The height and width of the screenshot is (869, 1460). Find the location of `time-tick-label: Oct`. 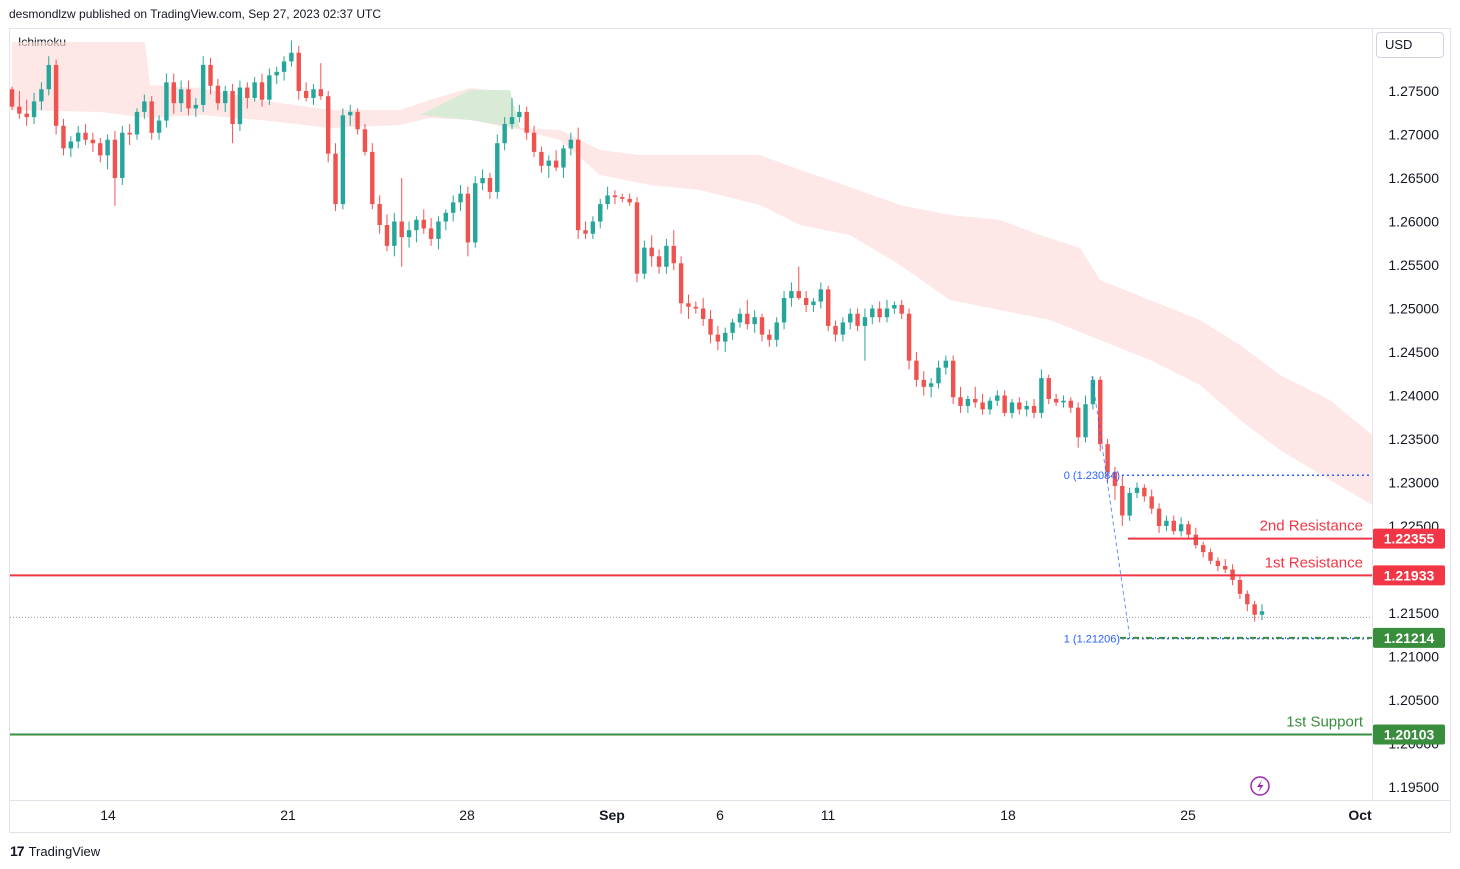

time-tick-label: Oct is located at coordinates (1360, 815).